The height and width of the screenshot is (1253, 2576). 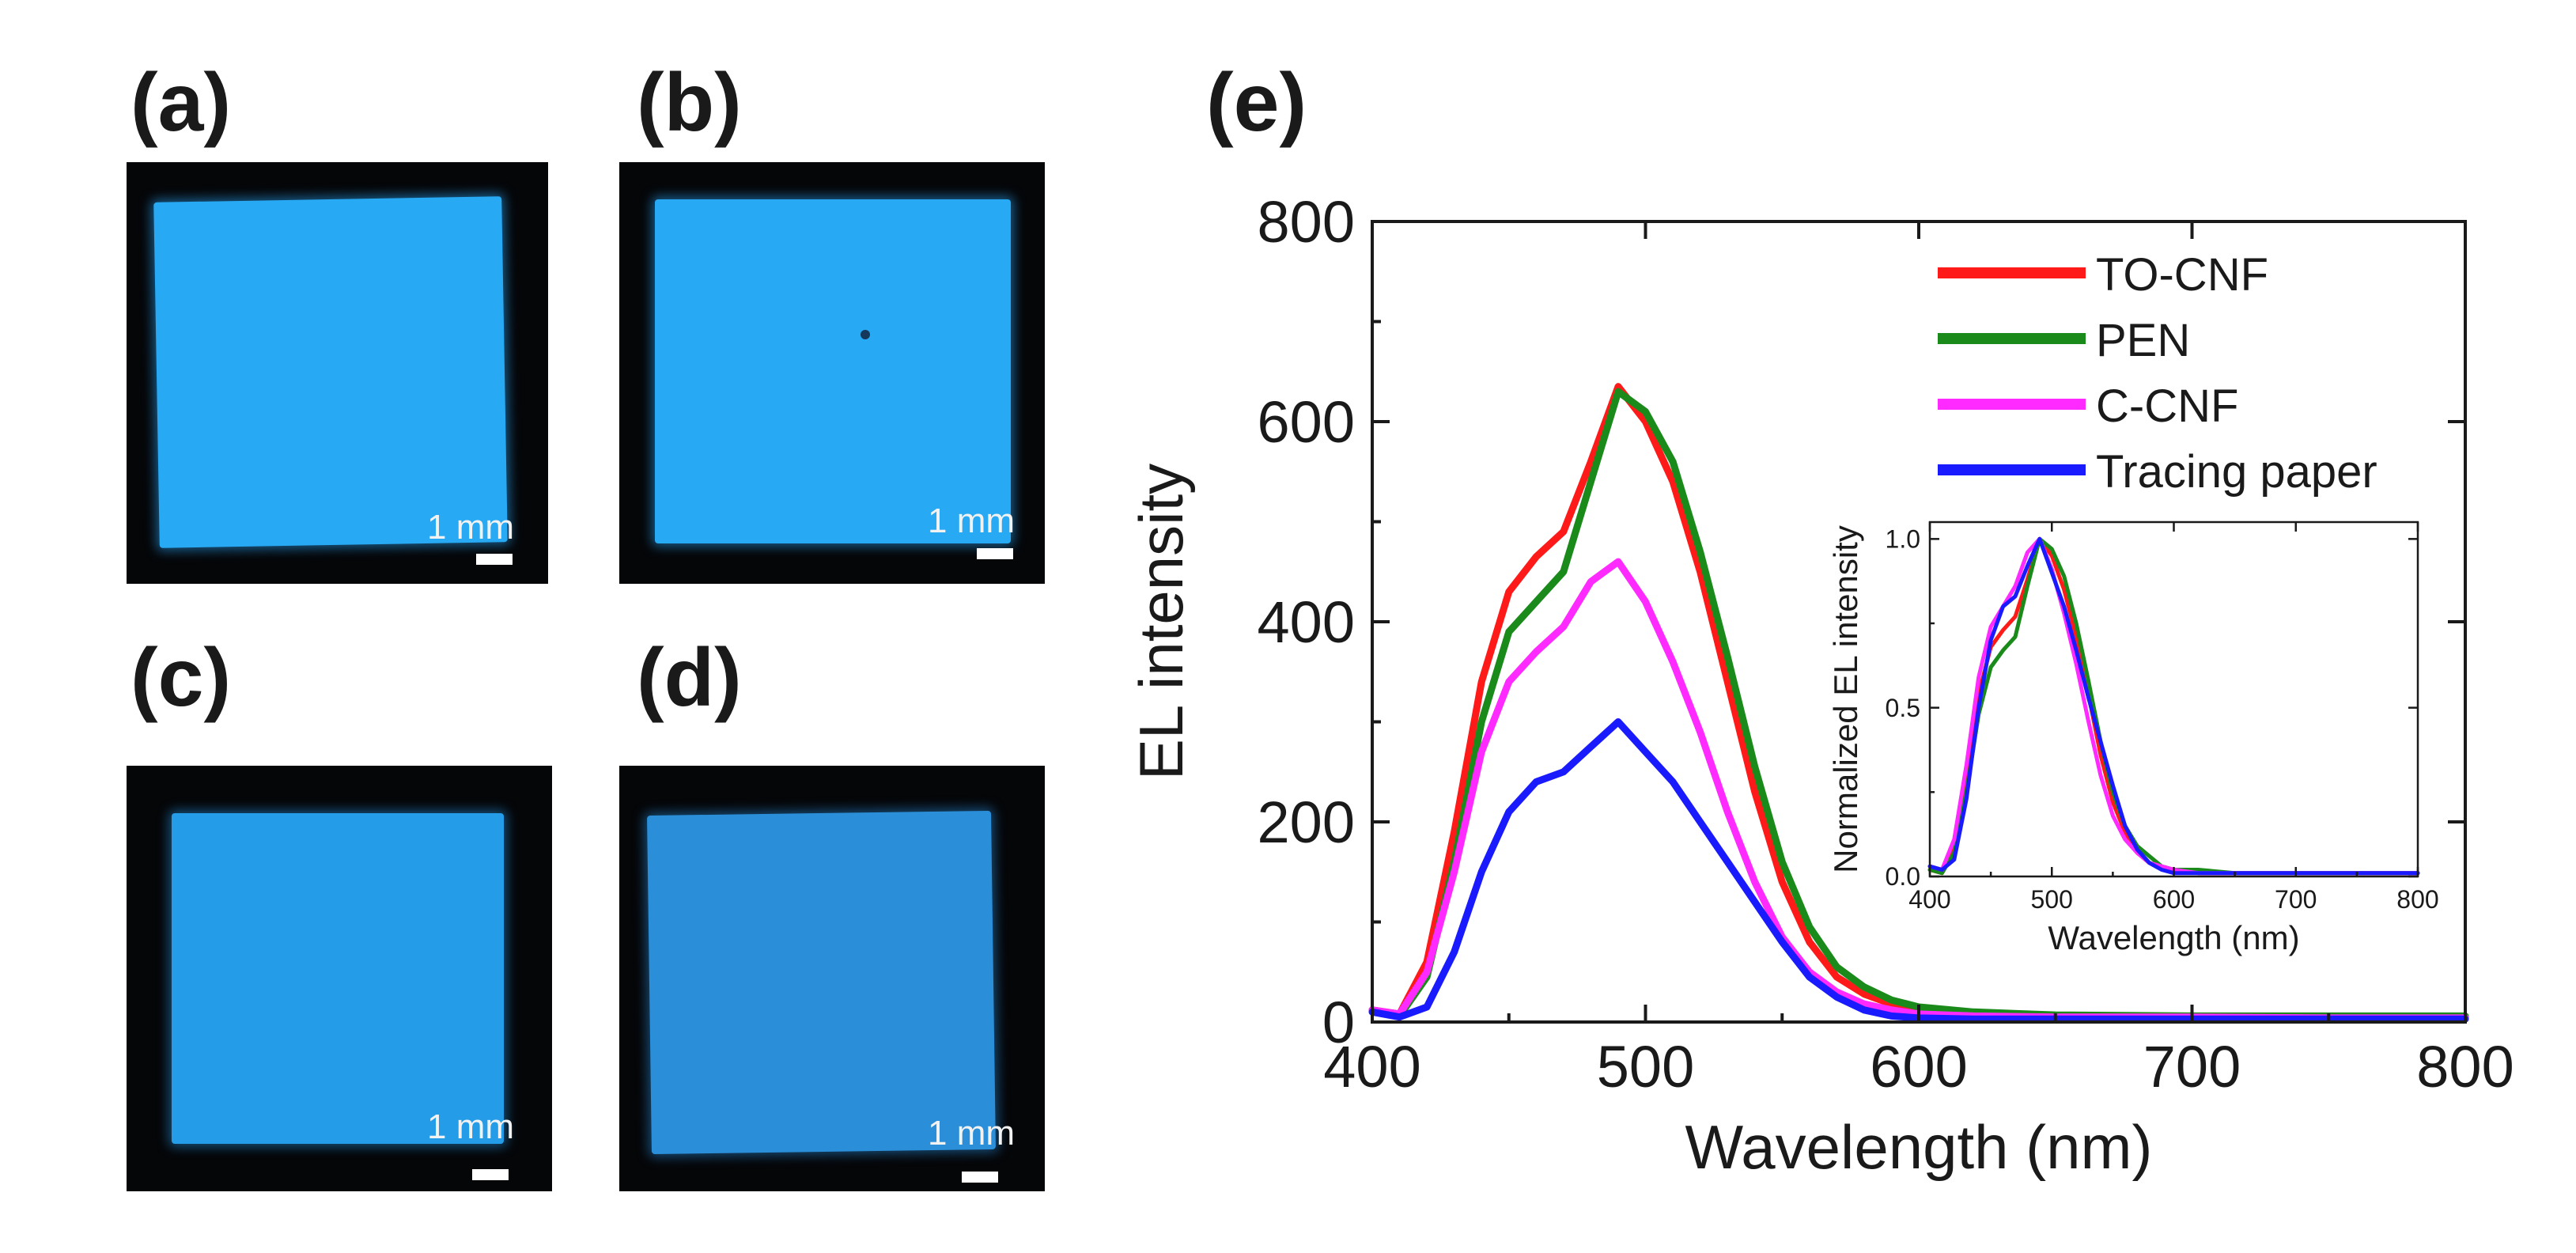 I want to click on panel-label-d: (d), so click(x=690, y=678).